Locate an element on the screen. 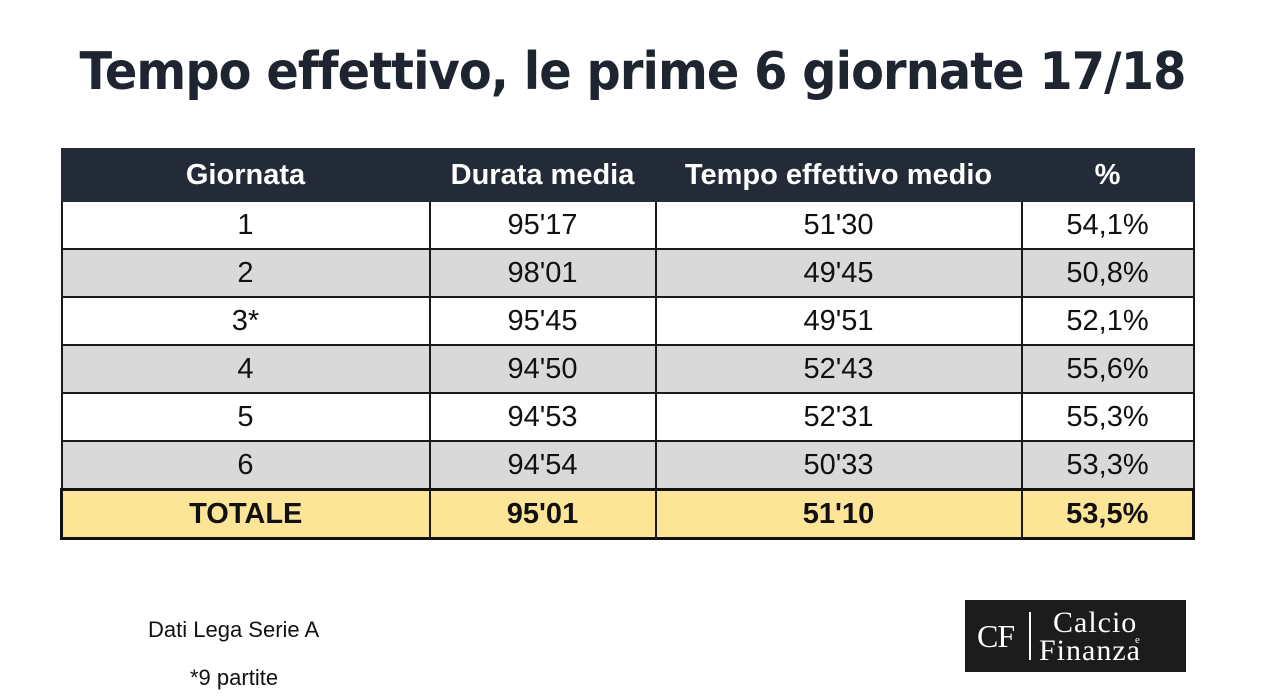 The image size is (1265, 700). cell-giornata: 1 is located at coordinates (245, 225).